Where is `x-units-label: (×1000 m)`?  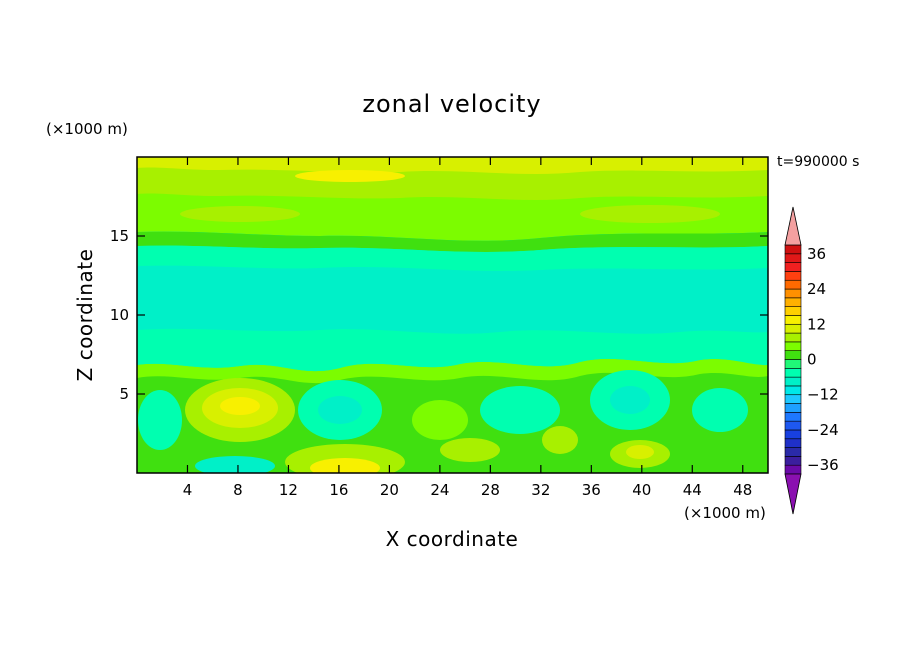 x-units-label: (×1000 m) is located at coordinates (725, 513).